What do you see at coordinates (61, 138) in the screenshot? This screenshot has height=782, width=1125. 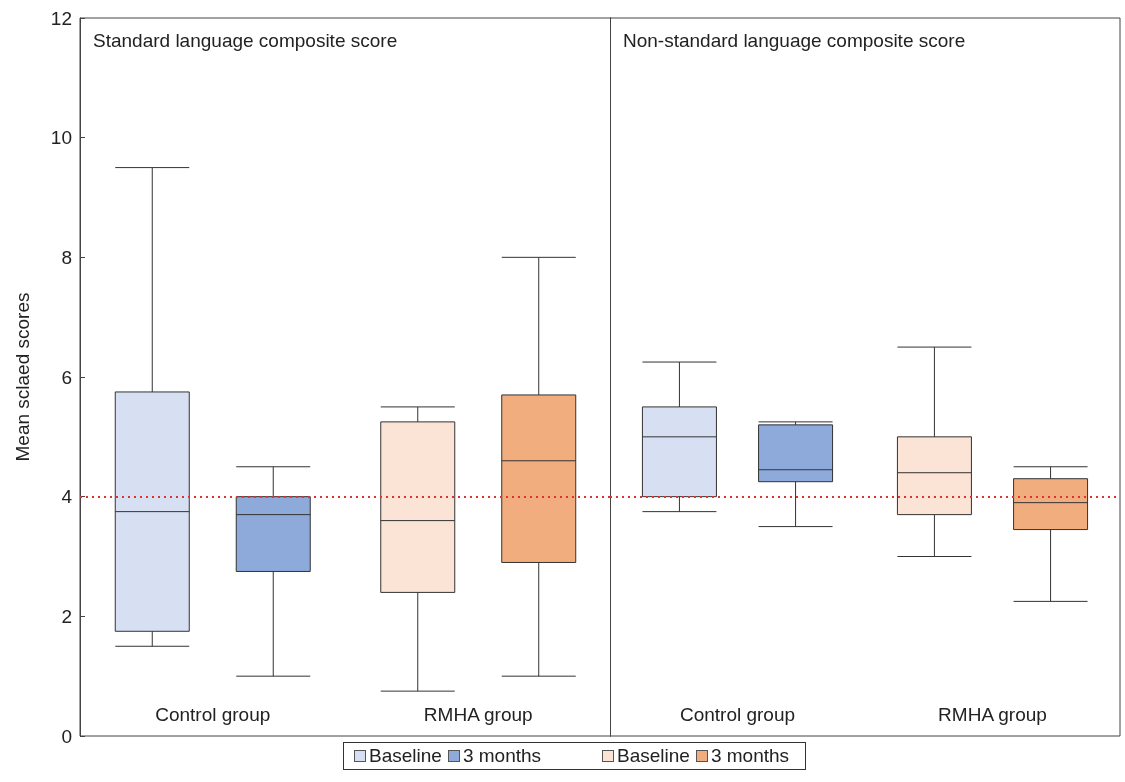 I see `y-tick-label: 10` at bounding box center [61, 138].